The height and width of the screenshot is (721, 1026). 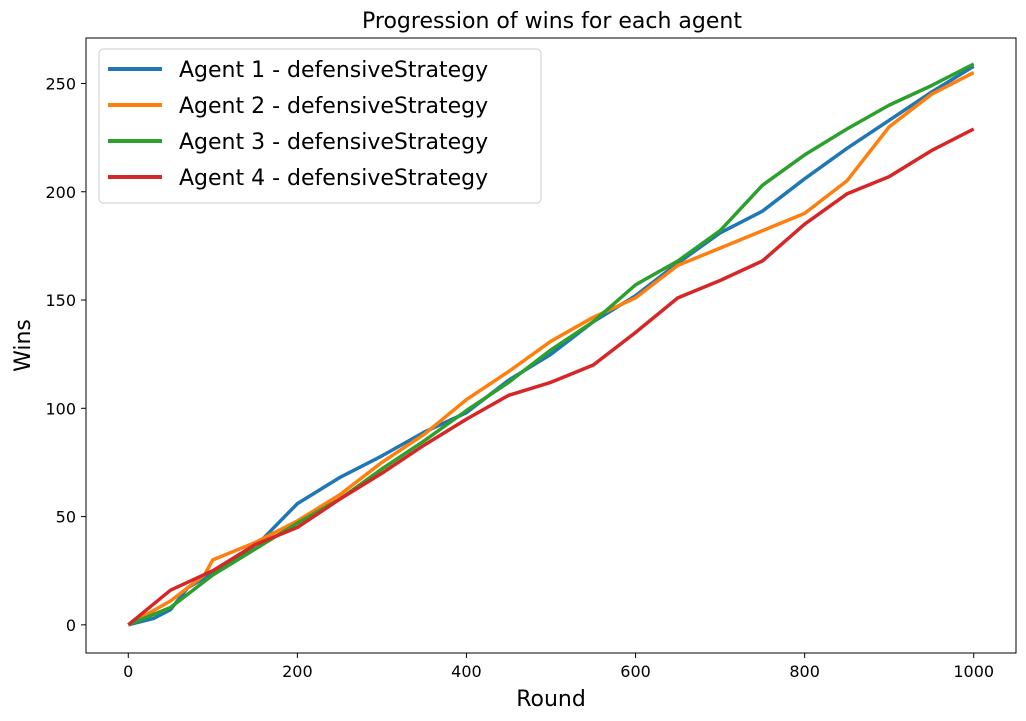 What do you see at coordinates (65, 354) in the screenshot?
I see `y-axis: 0 50 100 150 200 250` at bounding box center [65, 354].